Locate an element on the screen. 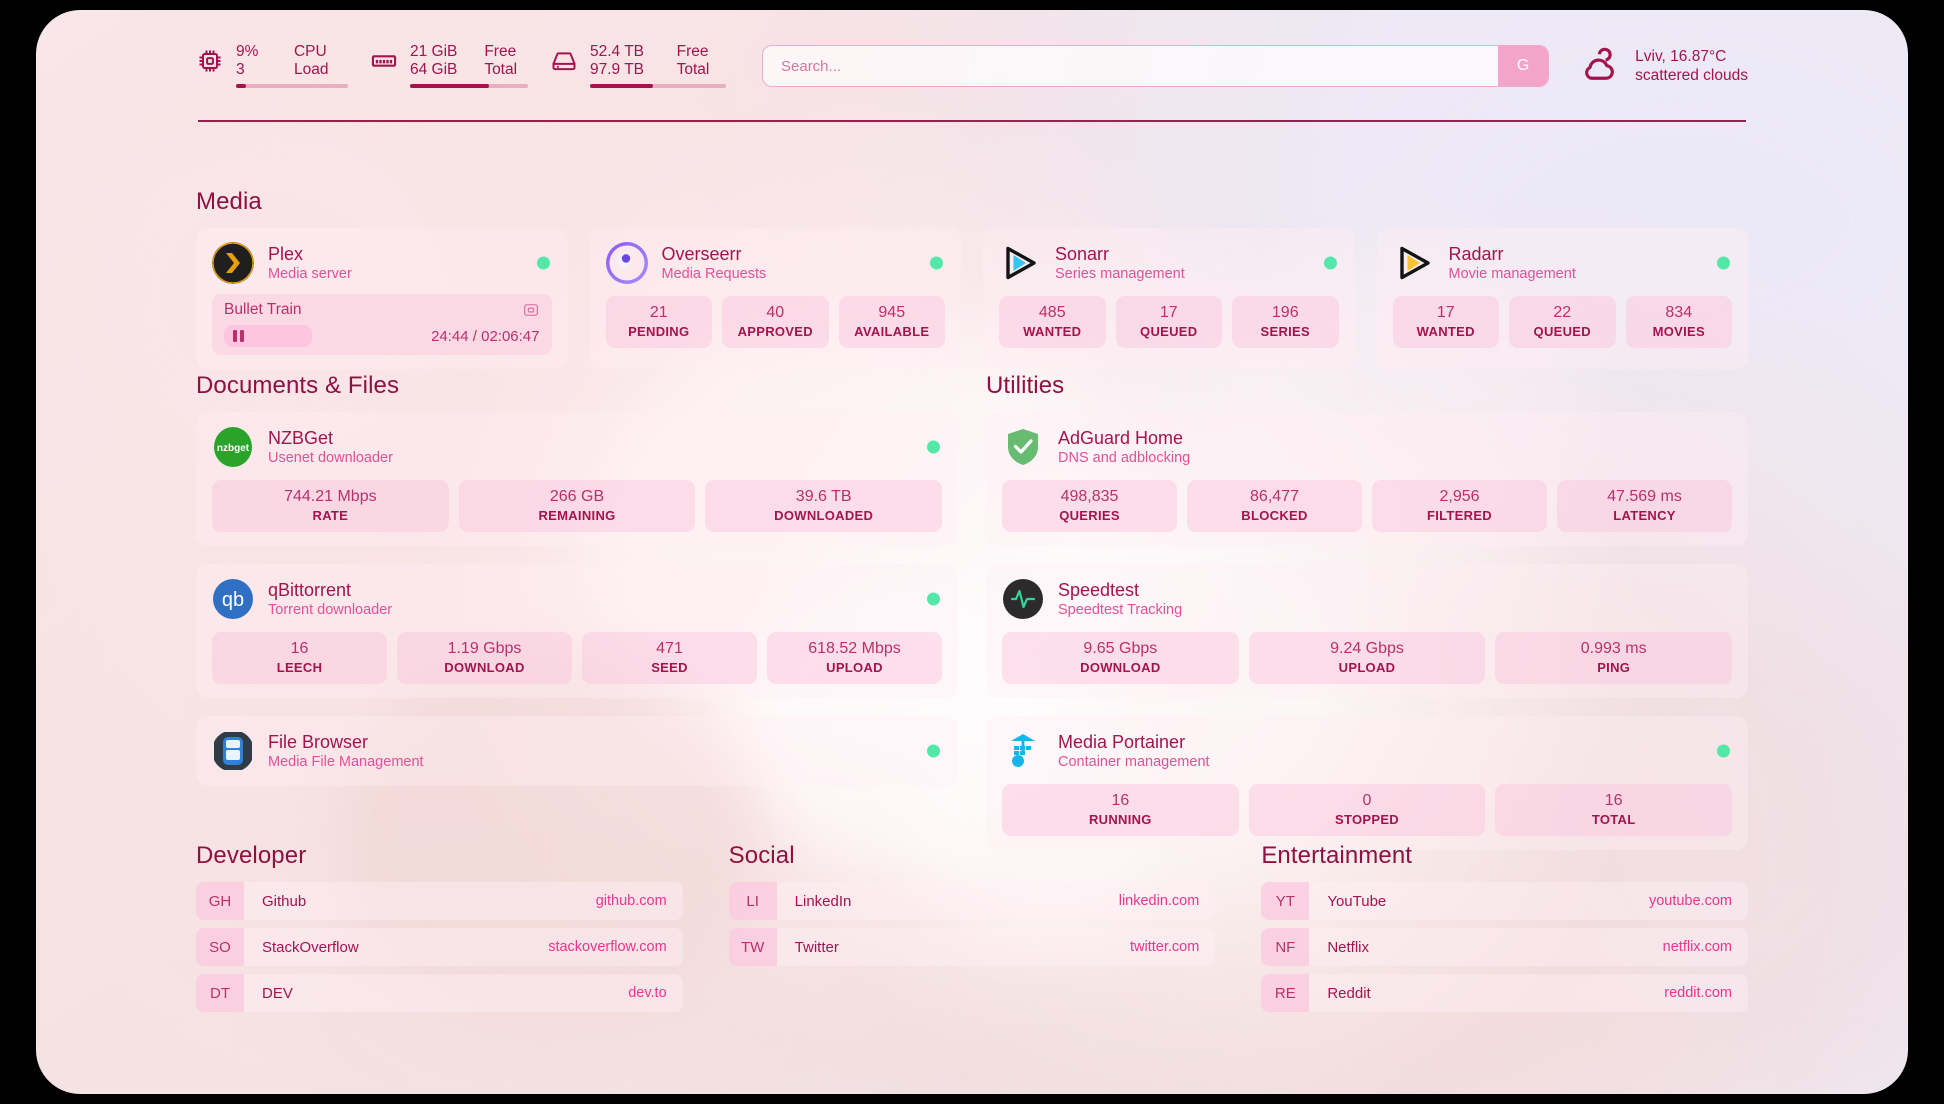 This screenshot has height=1104, width=1944. bookmark-url: twitter.com is located at coordinates (1165, 947).